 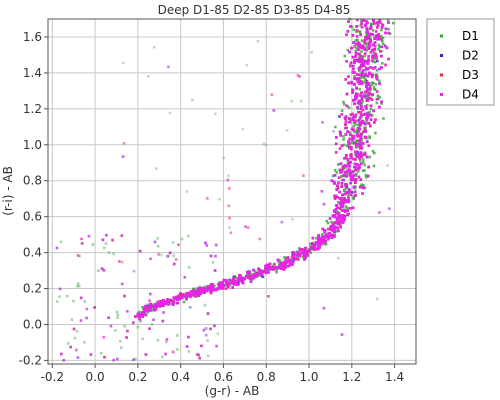 What do you see at coordinates (470, 36) in the screenshot?
I see `legend-label: D1` at bounding box center [470, 36].